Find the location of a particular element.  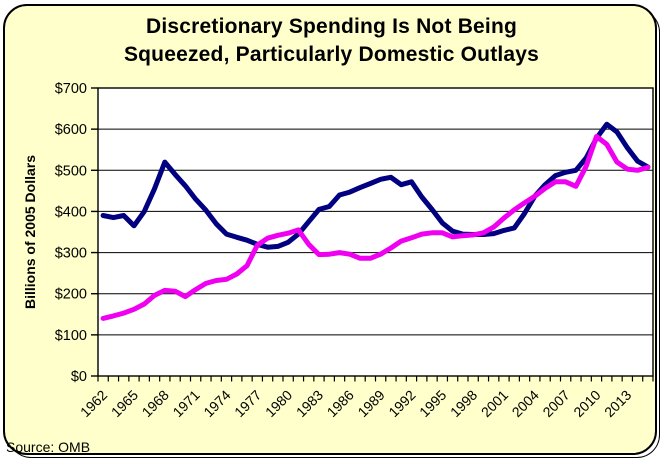

y-tick-label: $300 is located at coordinates (71, 254).